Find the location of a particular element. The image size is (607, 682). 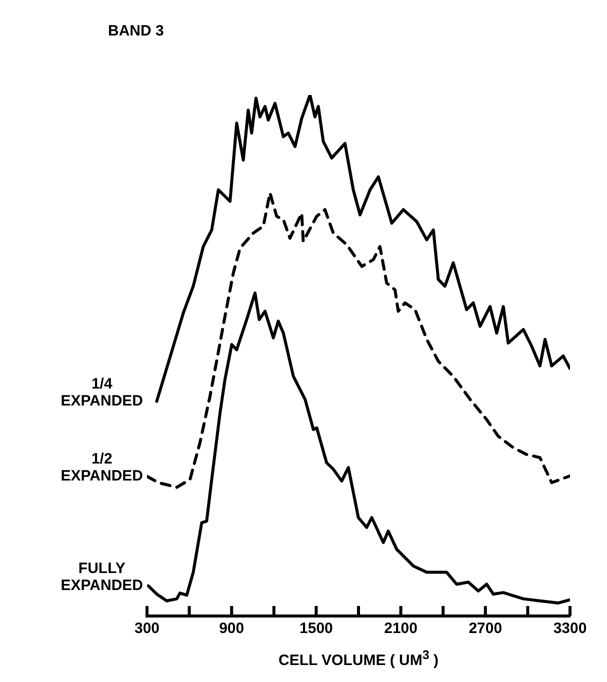

x-tick-label: 2100 is located at coordinates (401, 629).